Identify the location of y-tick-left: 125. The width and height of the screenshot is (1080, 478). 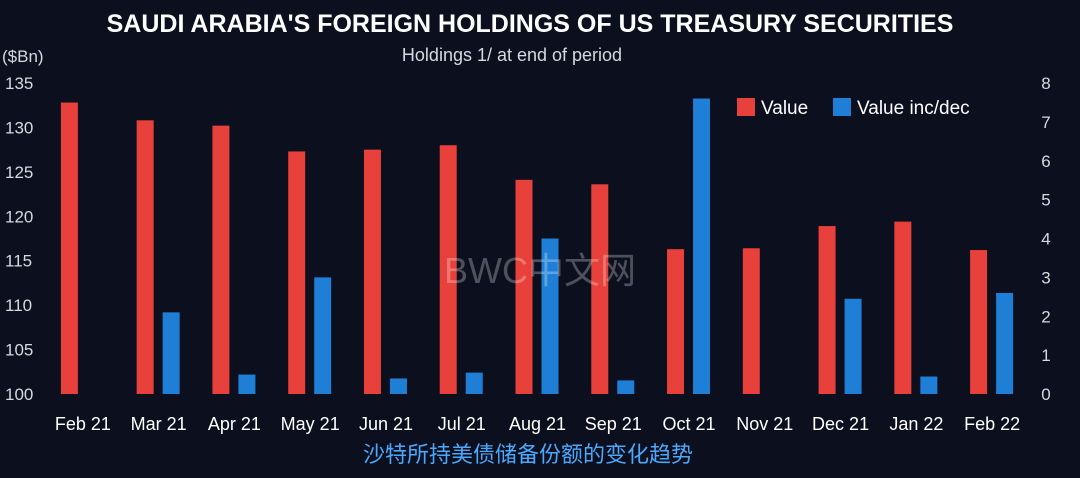
(19, 172).